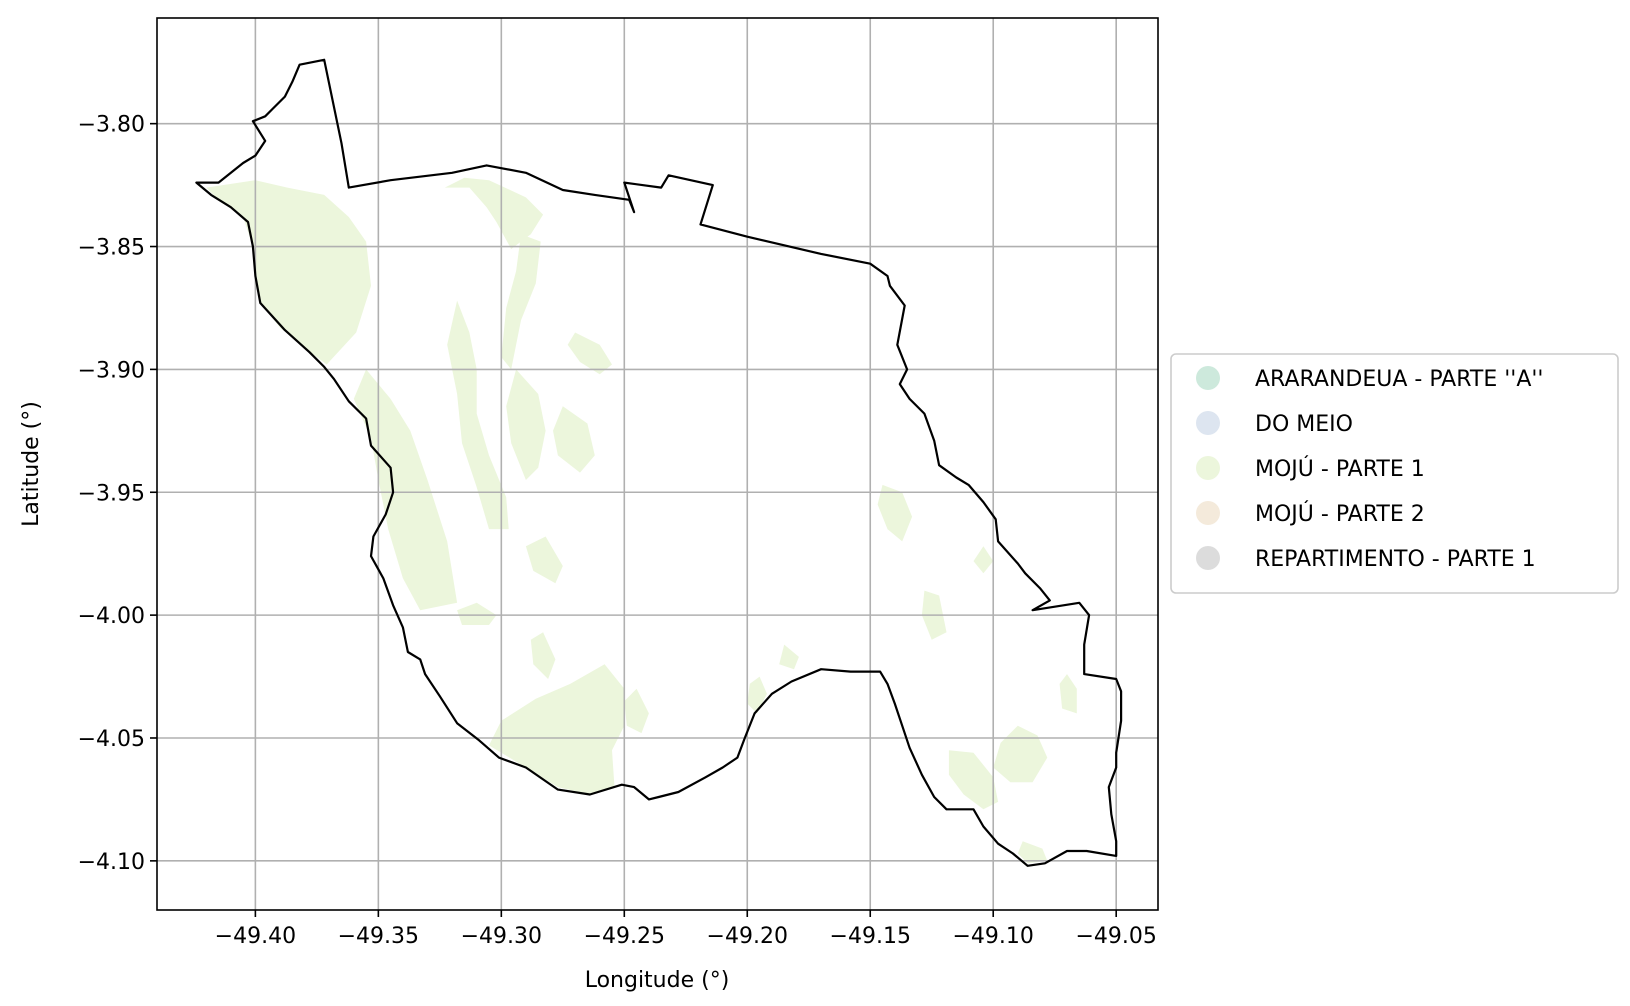 Image resolution: width=1630 pixels, height=1006 pixels. I want to click on y-tick-label-3: −3.95, so click(111, 493).